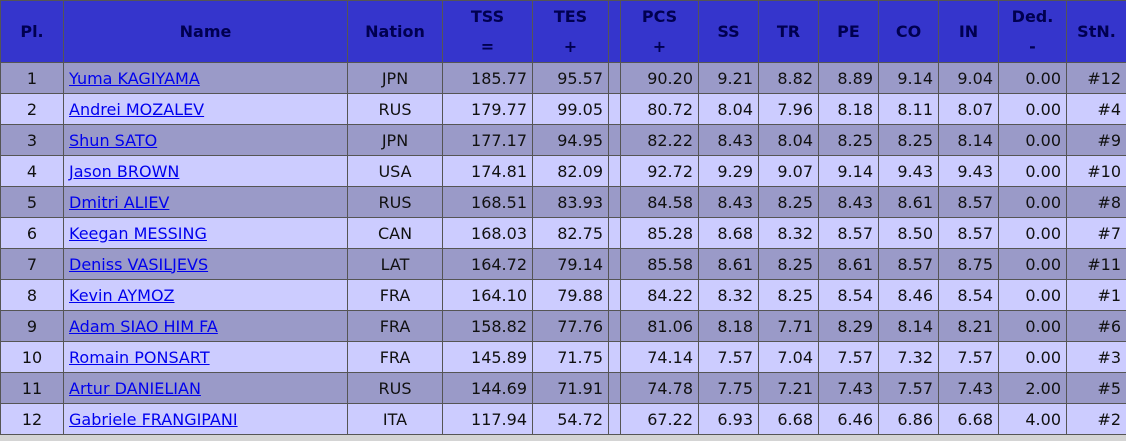 This screenshot has width=1126, height=441. What do you see at coordinates (205, 109) in the screenshot?
I see `name-cell: Andrei MOZALEV` at bounding box center [205, 109].